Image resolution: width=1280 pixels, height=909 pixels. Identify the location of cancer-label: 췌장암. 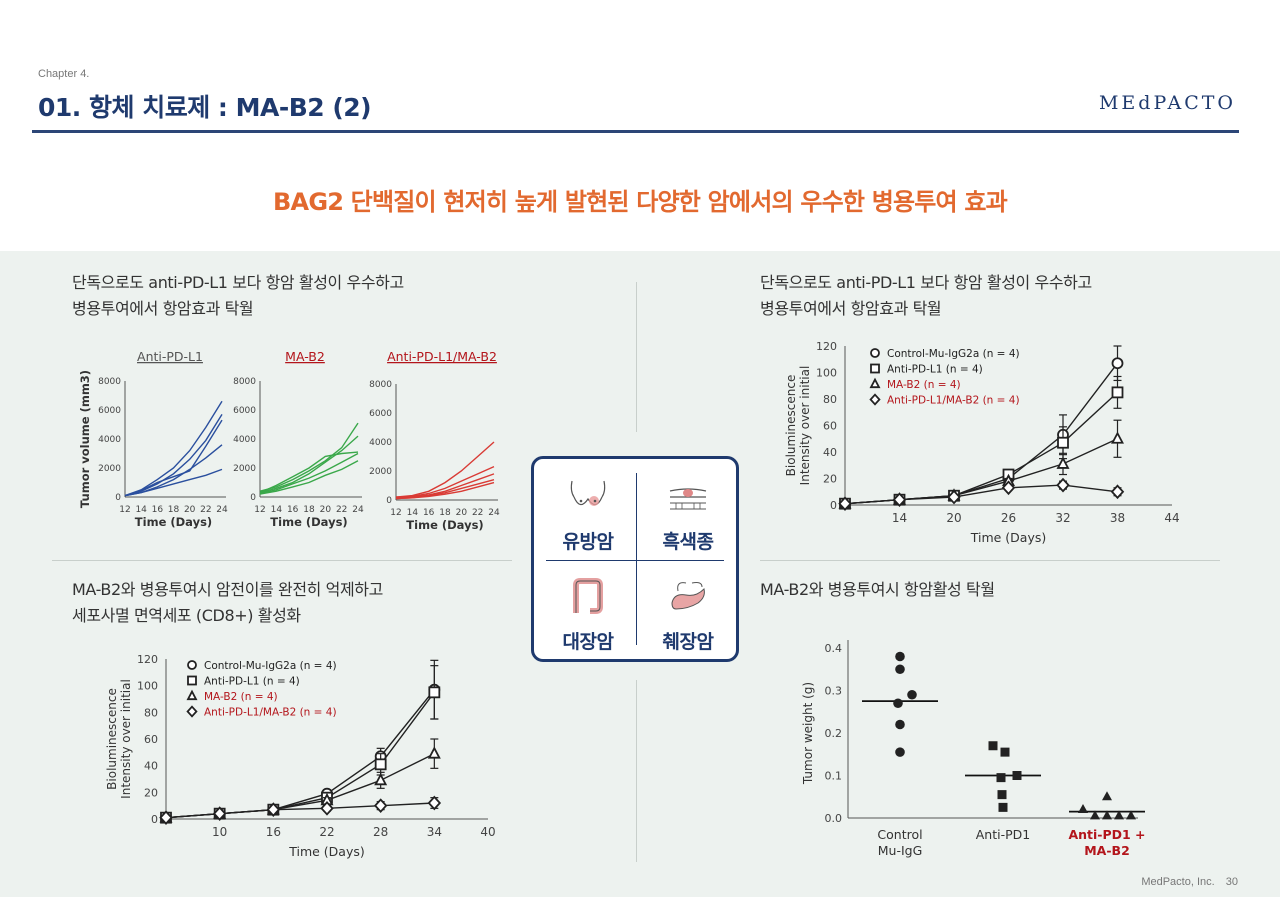
(688, 642).